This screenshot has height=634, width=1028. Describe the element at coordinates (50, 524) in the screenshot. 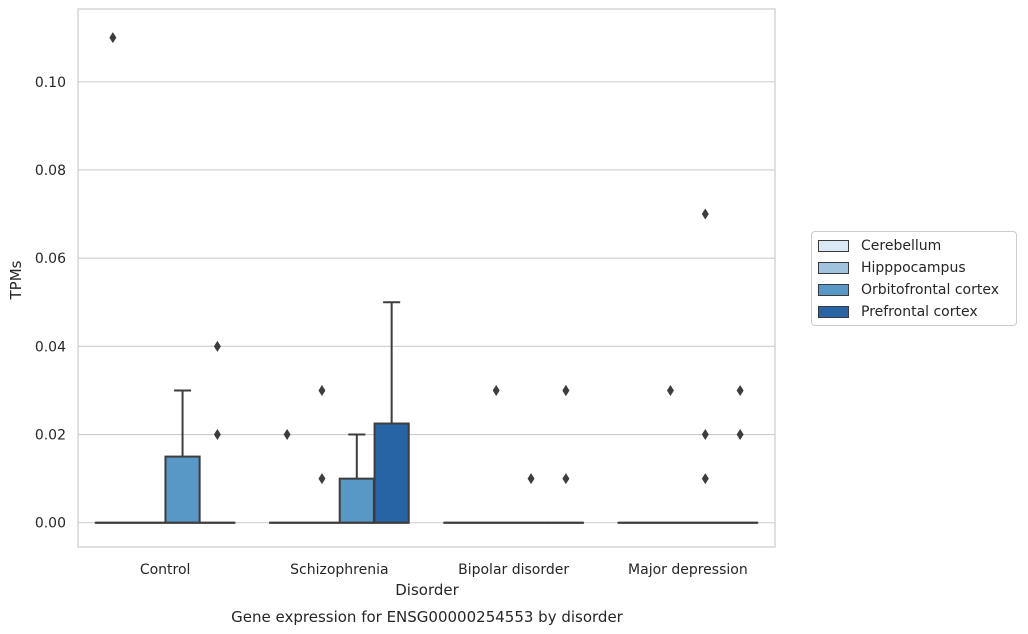

I see `y-tick-label: 0.00` at that location.